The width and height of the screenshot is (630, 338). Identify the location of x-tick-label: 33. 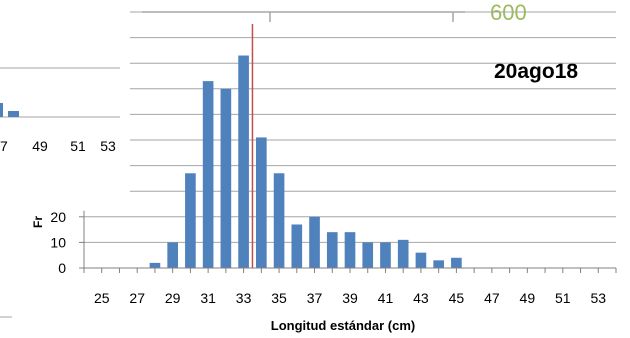
(244, 298).